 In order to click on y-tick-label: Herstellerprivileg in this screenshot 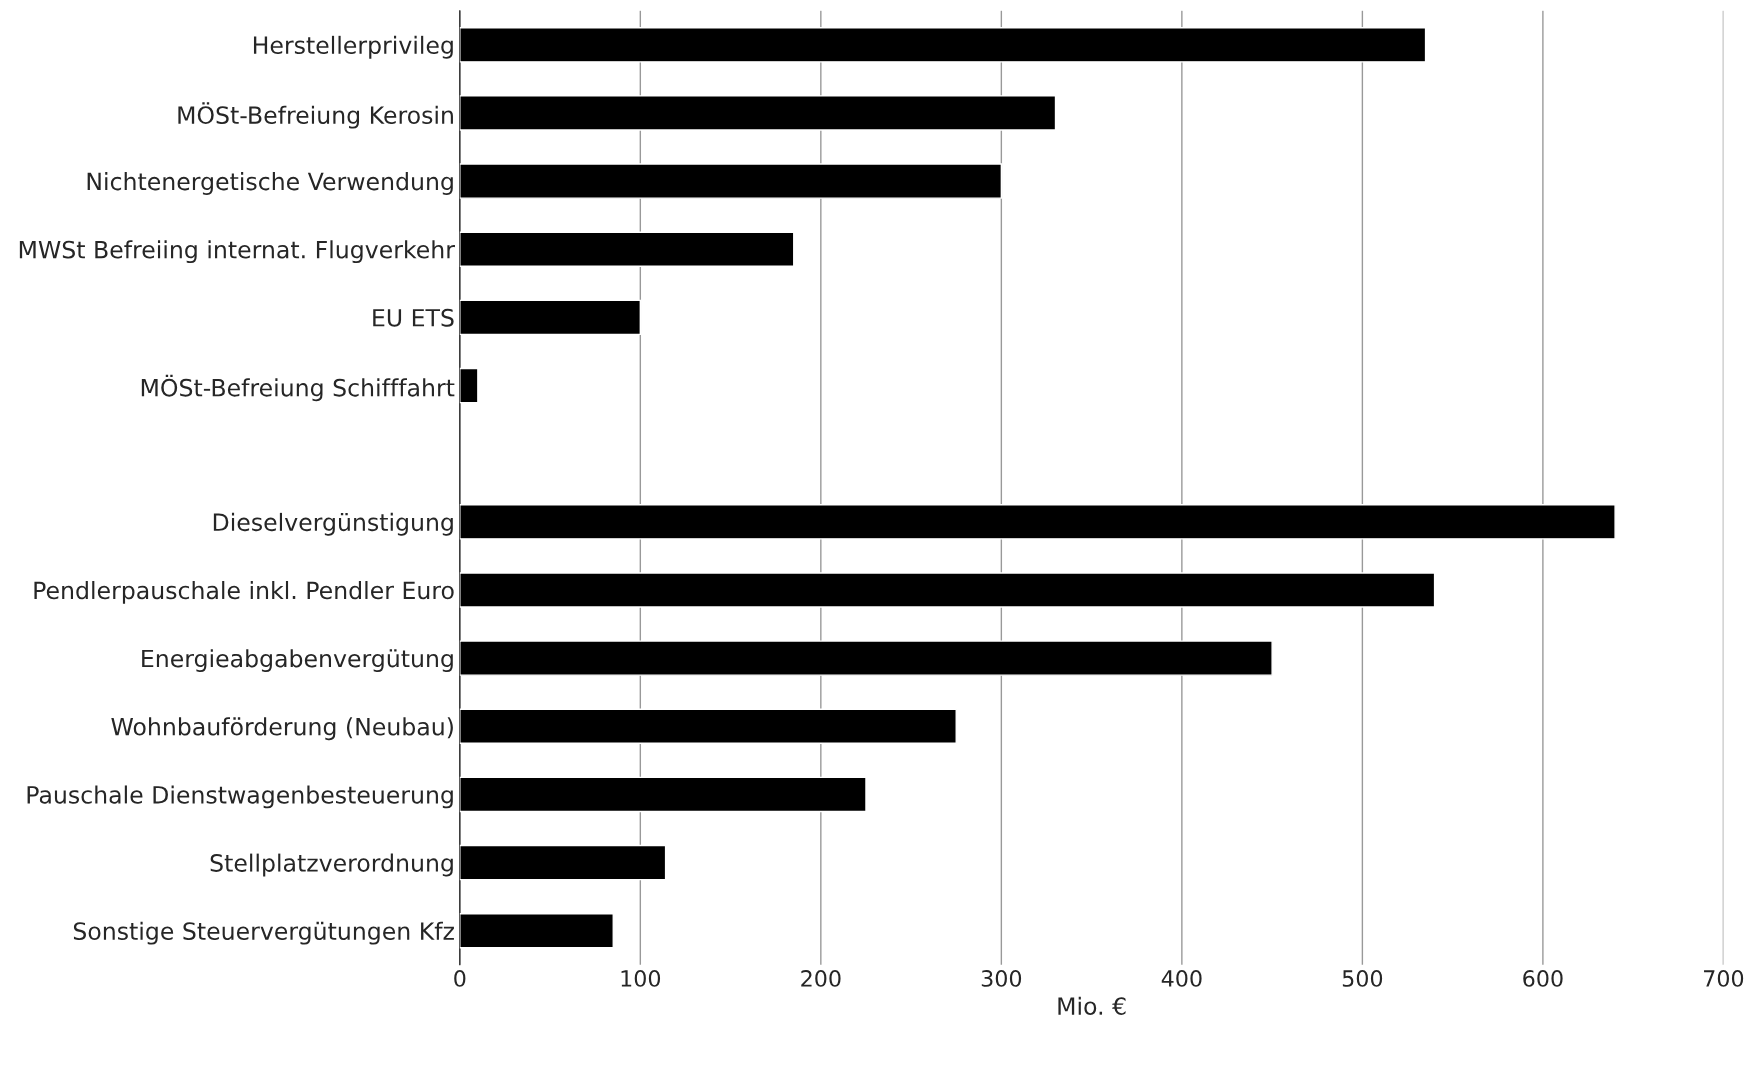, I will do `click(353, 47)`.